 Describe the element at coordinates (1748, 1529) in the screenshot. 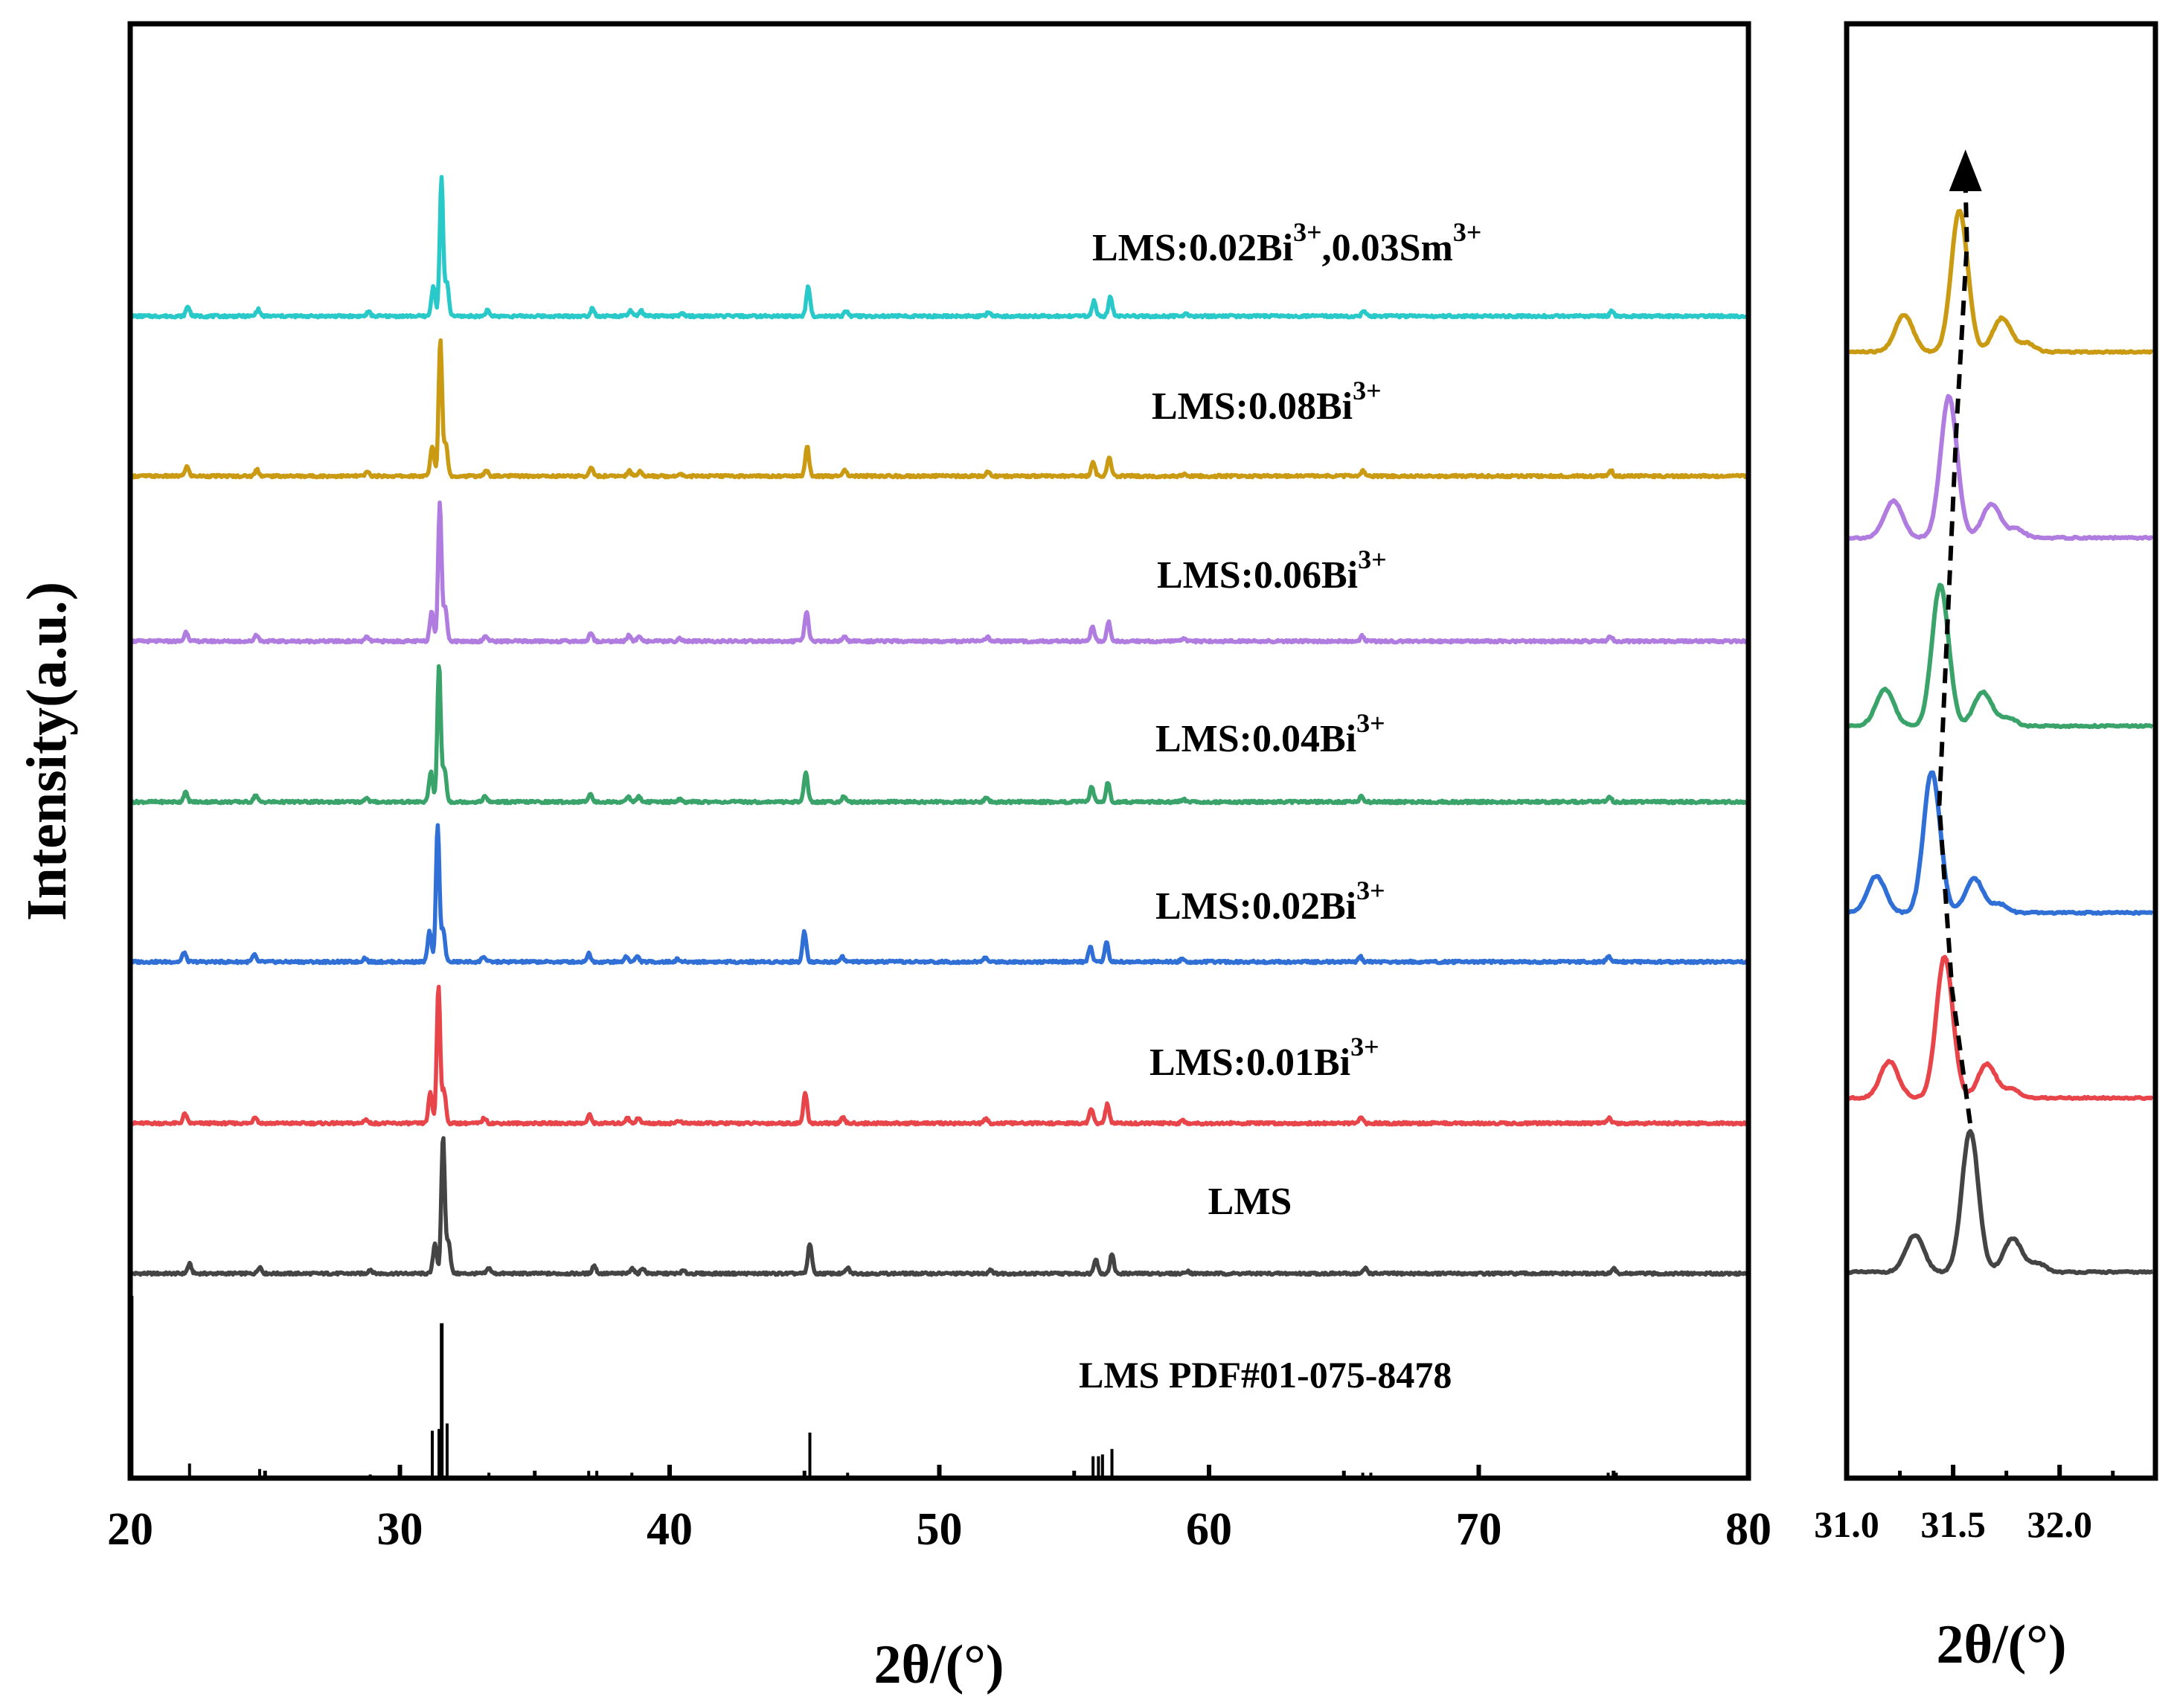

I see `main-x-tick-label-80: 80` at that location.